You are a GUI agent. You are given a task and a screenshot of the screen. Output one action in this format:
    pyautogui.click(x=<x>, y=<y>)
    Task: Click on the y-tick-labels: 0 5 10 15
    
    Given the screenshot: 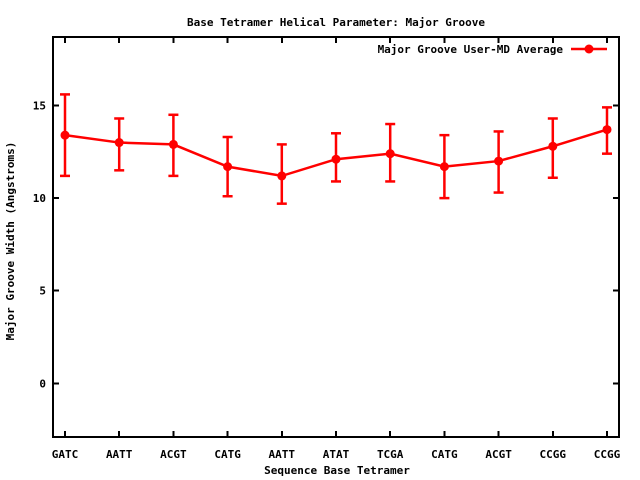 What is the action you would take?
    pyautogui.click(x=39, y=245)
    